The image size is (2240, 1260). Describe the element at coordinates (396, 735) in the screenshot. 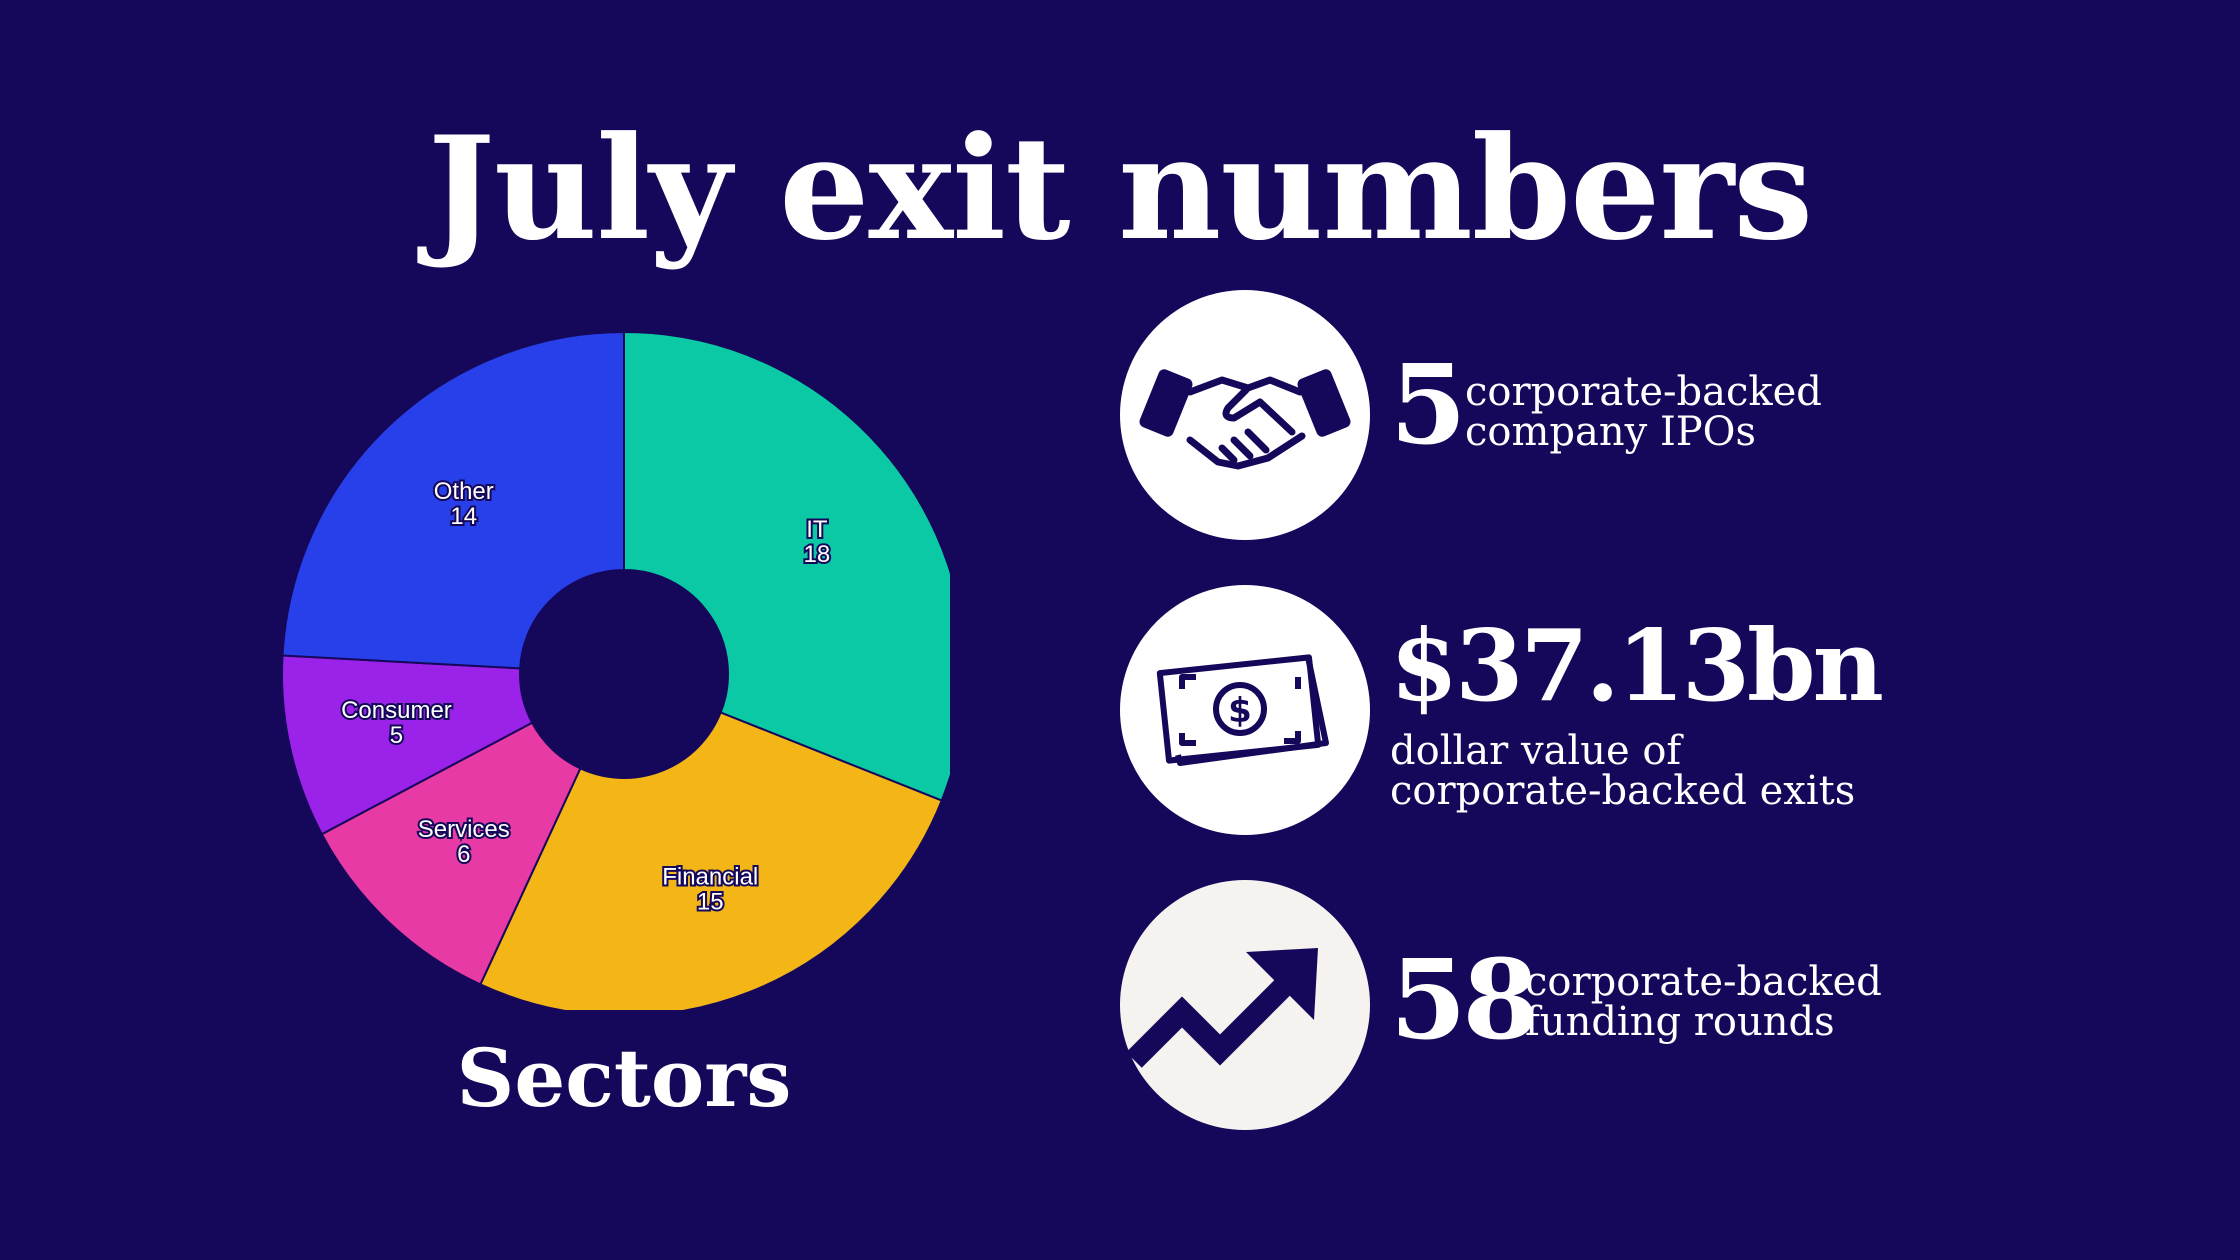

I see `slice-value: 5` at that location.